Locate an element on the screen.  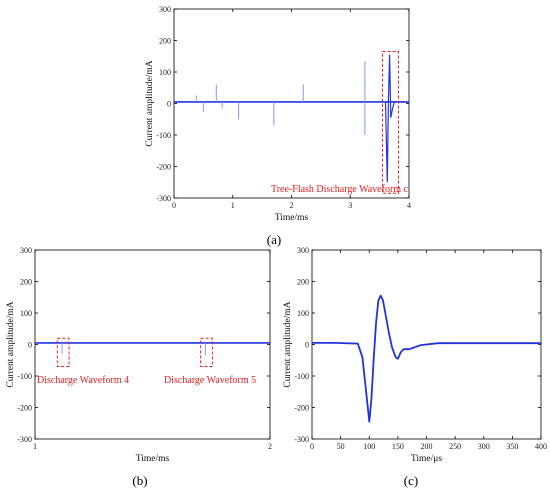
x-tick-label: 250 is located at coordinates (455, 446).